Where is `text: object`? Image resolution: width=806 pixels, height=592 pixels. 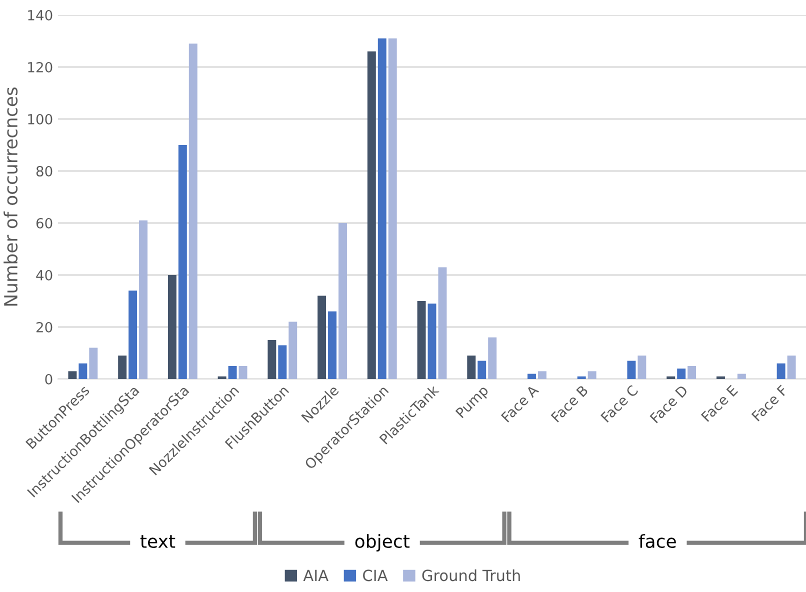
text: object is located at coordinates (382, 543).